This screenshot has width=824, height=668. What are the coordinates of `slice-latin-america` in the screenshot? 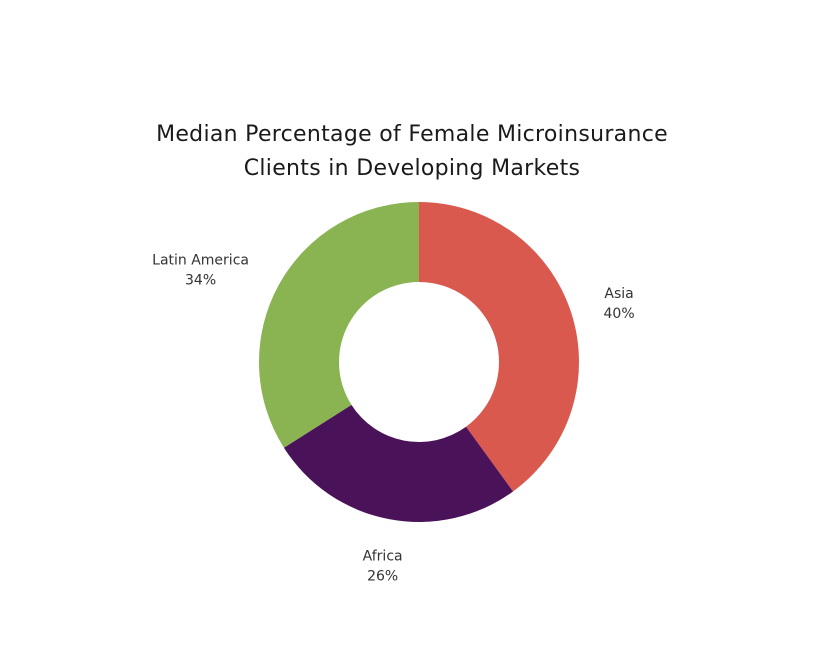 It's located at (338, 325).